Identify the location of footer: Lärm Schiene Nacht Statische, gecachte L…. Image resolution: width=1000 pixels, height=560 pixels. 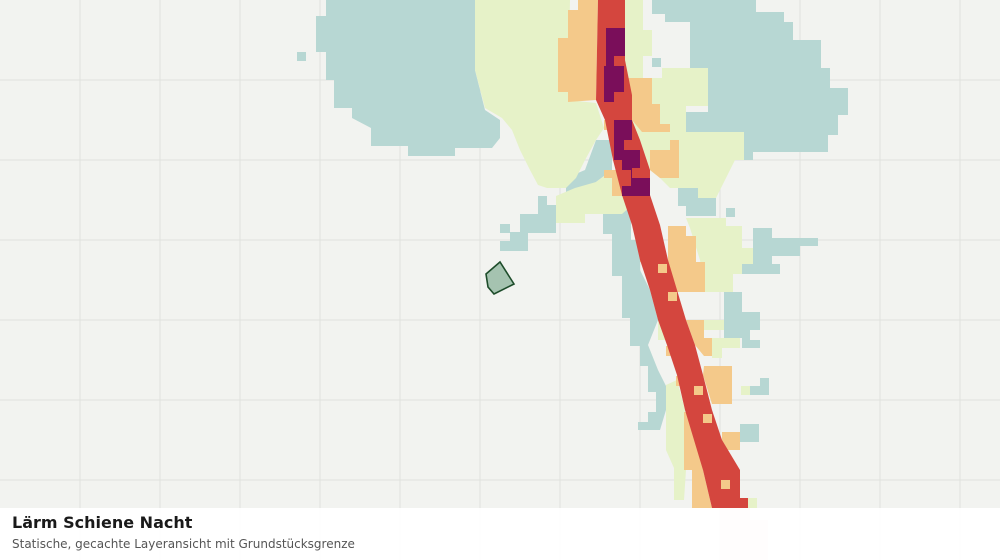
(500, 534).